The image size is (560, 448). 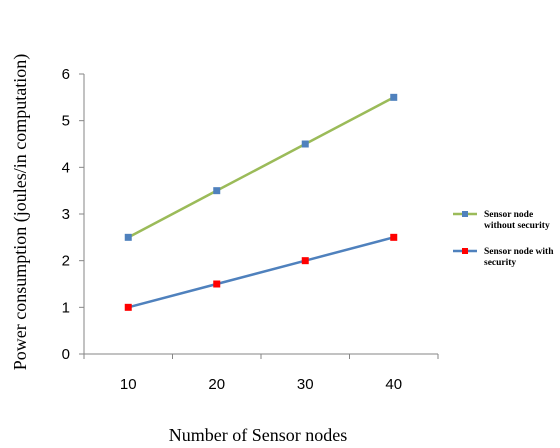 I want to click on x-tick-label: 20, so click(x=216, y=384).